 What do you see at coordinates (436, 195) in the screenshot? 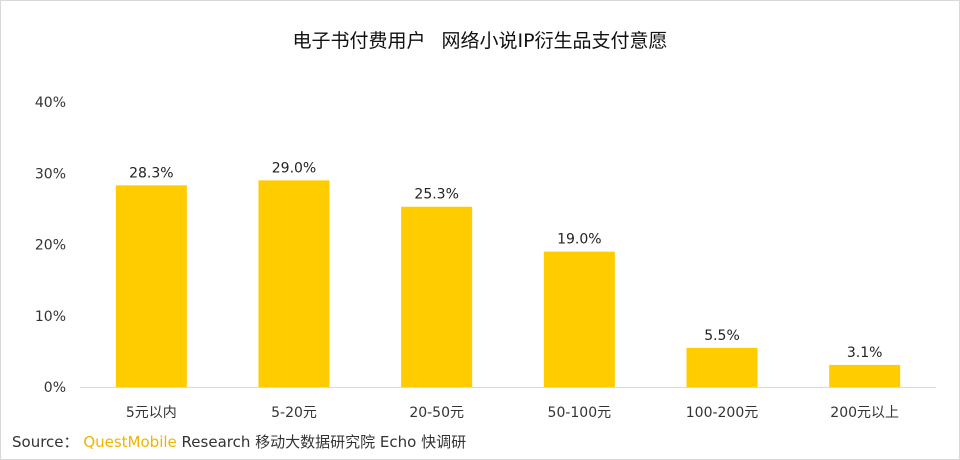
I see `data-label: 25.3%` at bounding box center [436, 195].